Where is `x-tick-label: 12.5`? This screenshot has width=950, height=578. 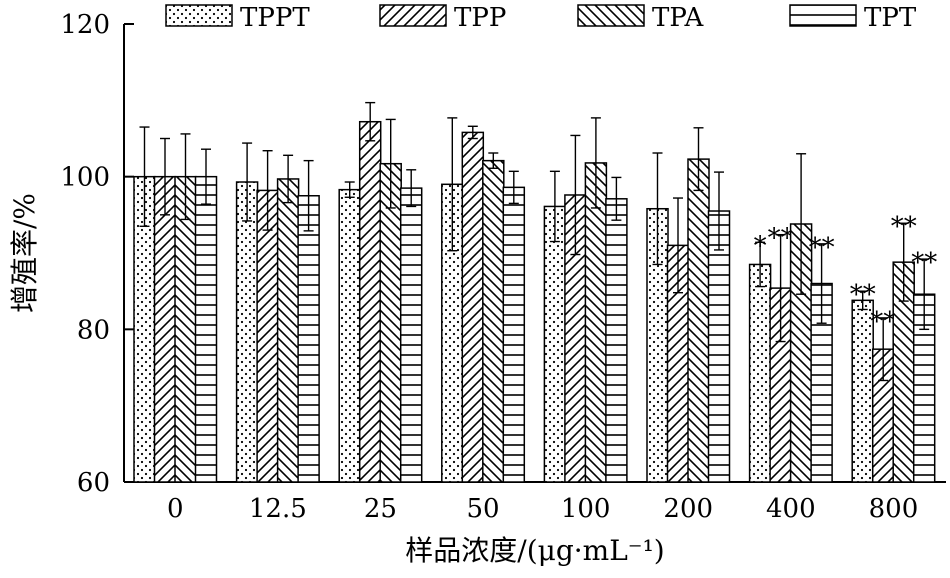 x-tick-label: 12.5 is located at coordinates (278, 509).